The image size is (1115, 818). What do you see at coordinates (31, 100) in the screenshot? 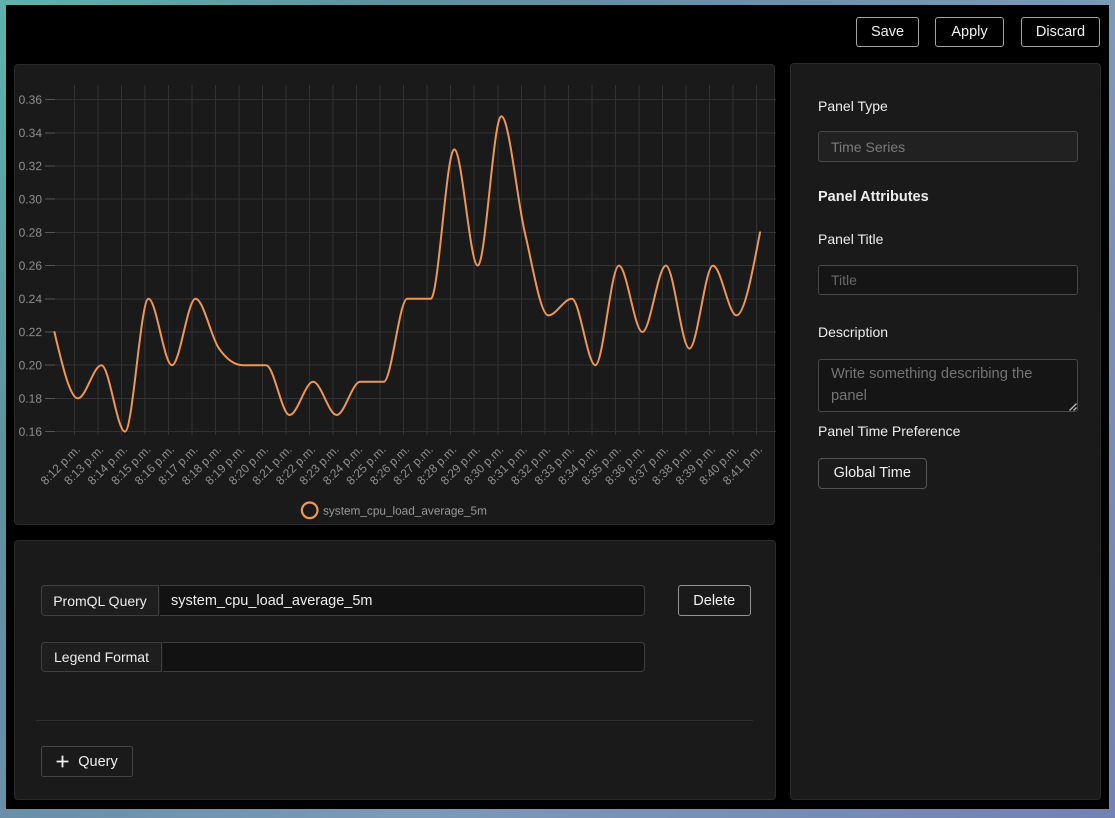
I see `svg-text: 0.36` at bounding box center [31, 100].